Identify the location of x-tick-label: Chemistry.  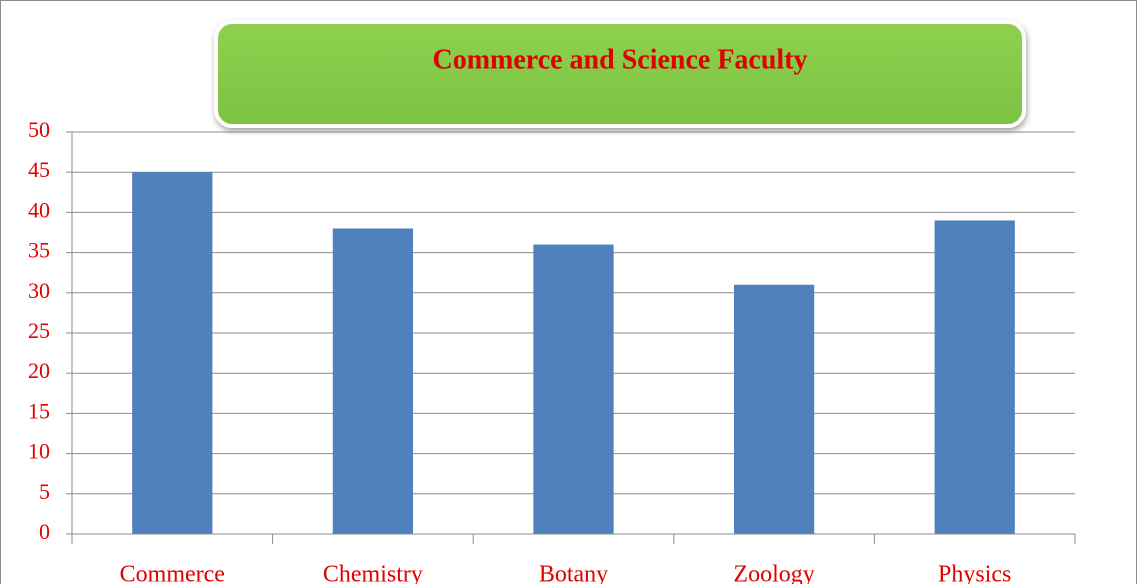
(373, 573).